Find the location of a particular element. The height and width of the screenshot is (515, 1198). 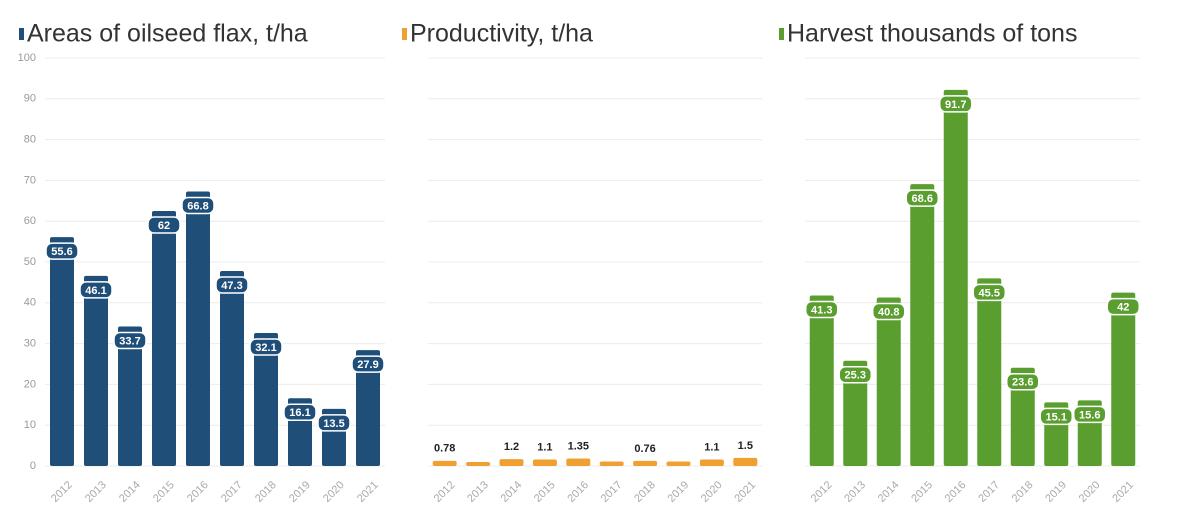

y-tick-label: 90 is located at coordinates (30, 99).